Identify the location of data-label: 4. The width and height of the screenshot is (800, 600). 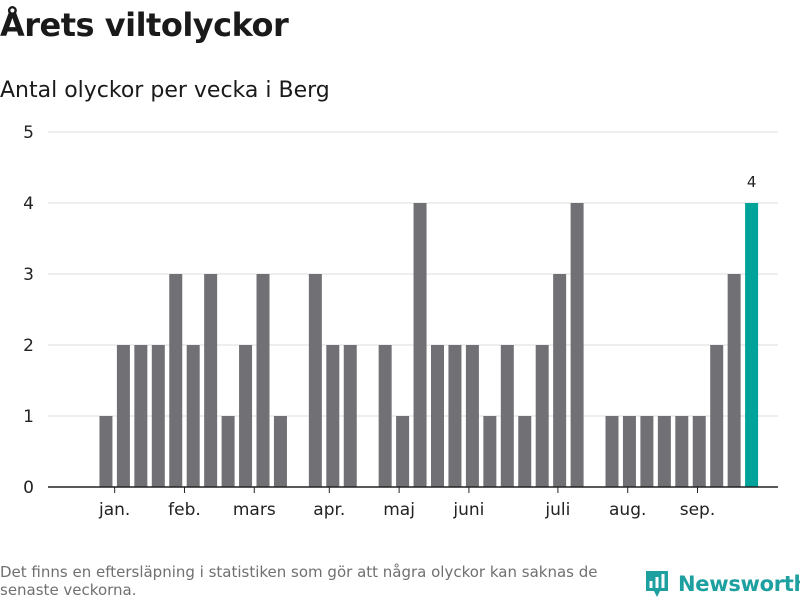
(752, 182).